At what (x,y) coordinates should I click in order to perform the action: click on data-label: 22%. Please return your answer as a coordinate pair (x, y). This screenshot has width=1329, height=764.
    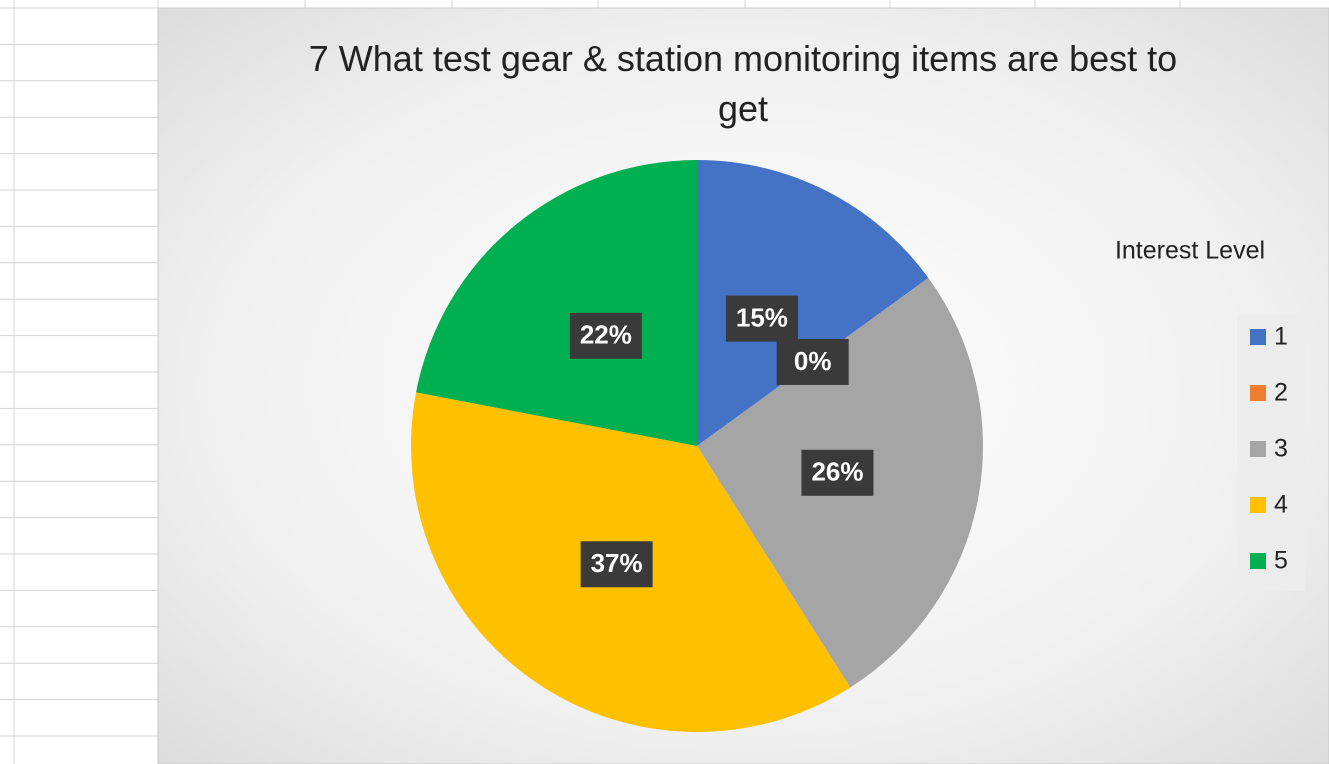
    Looking at the image, I should click on (606, 335).